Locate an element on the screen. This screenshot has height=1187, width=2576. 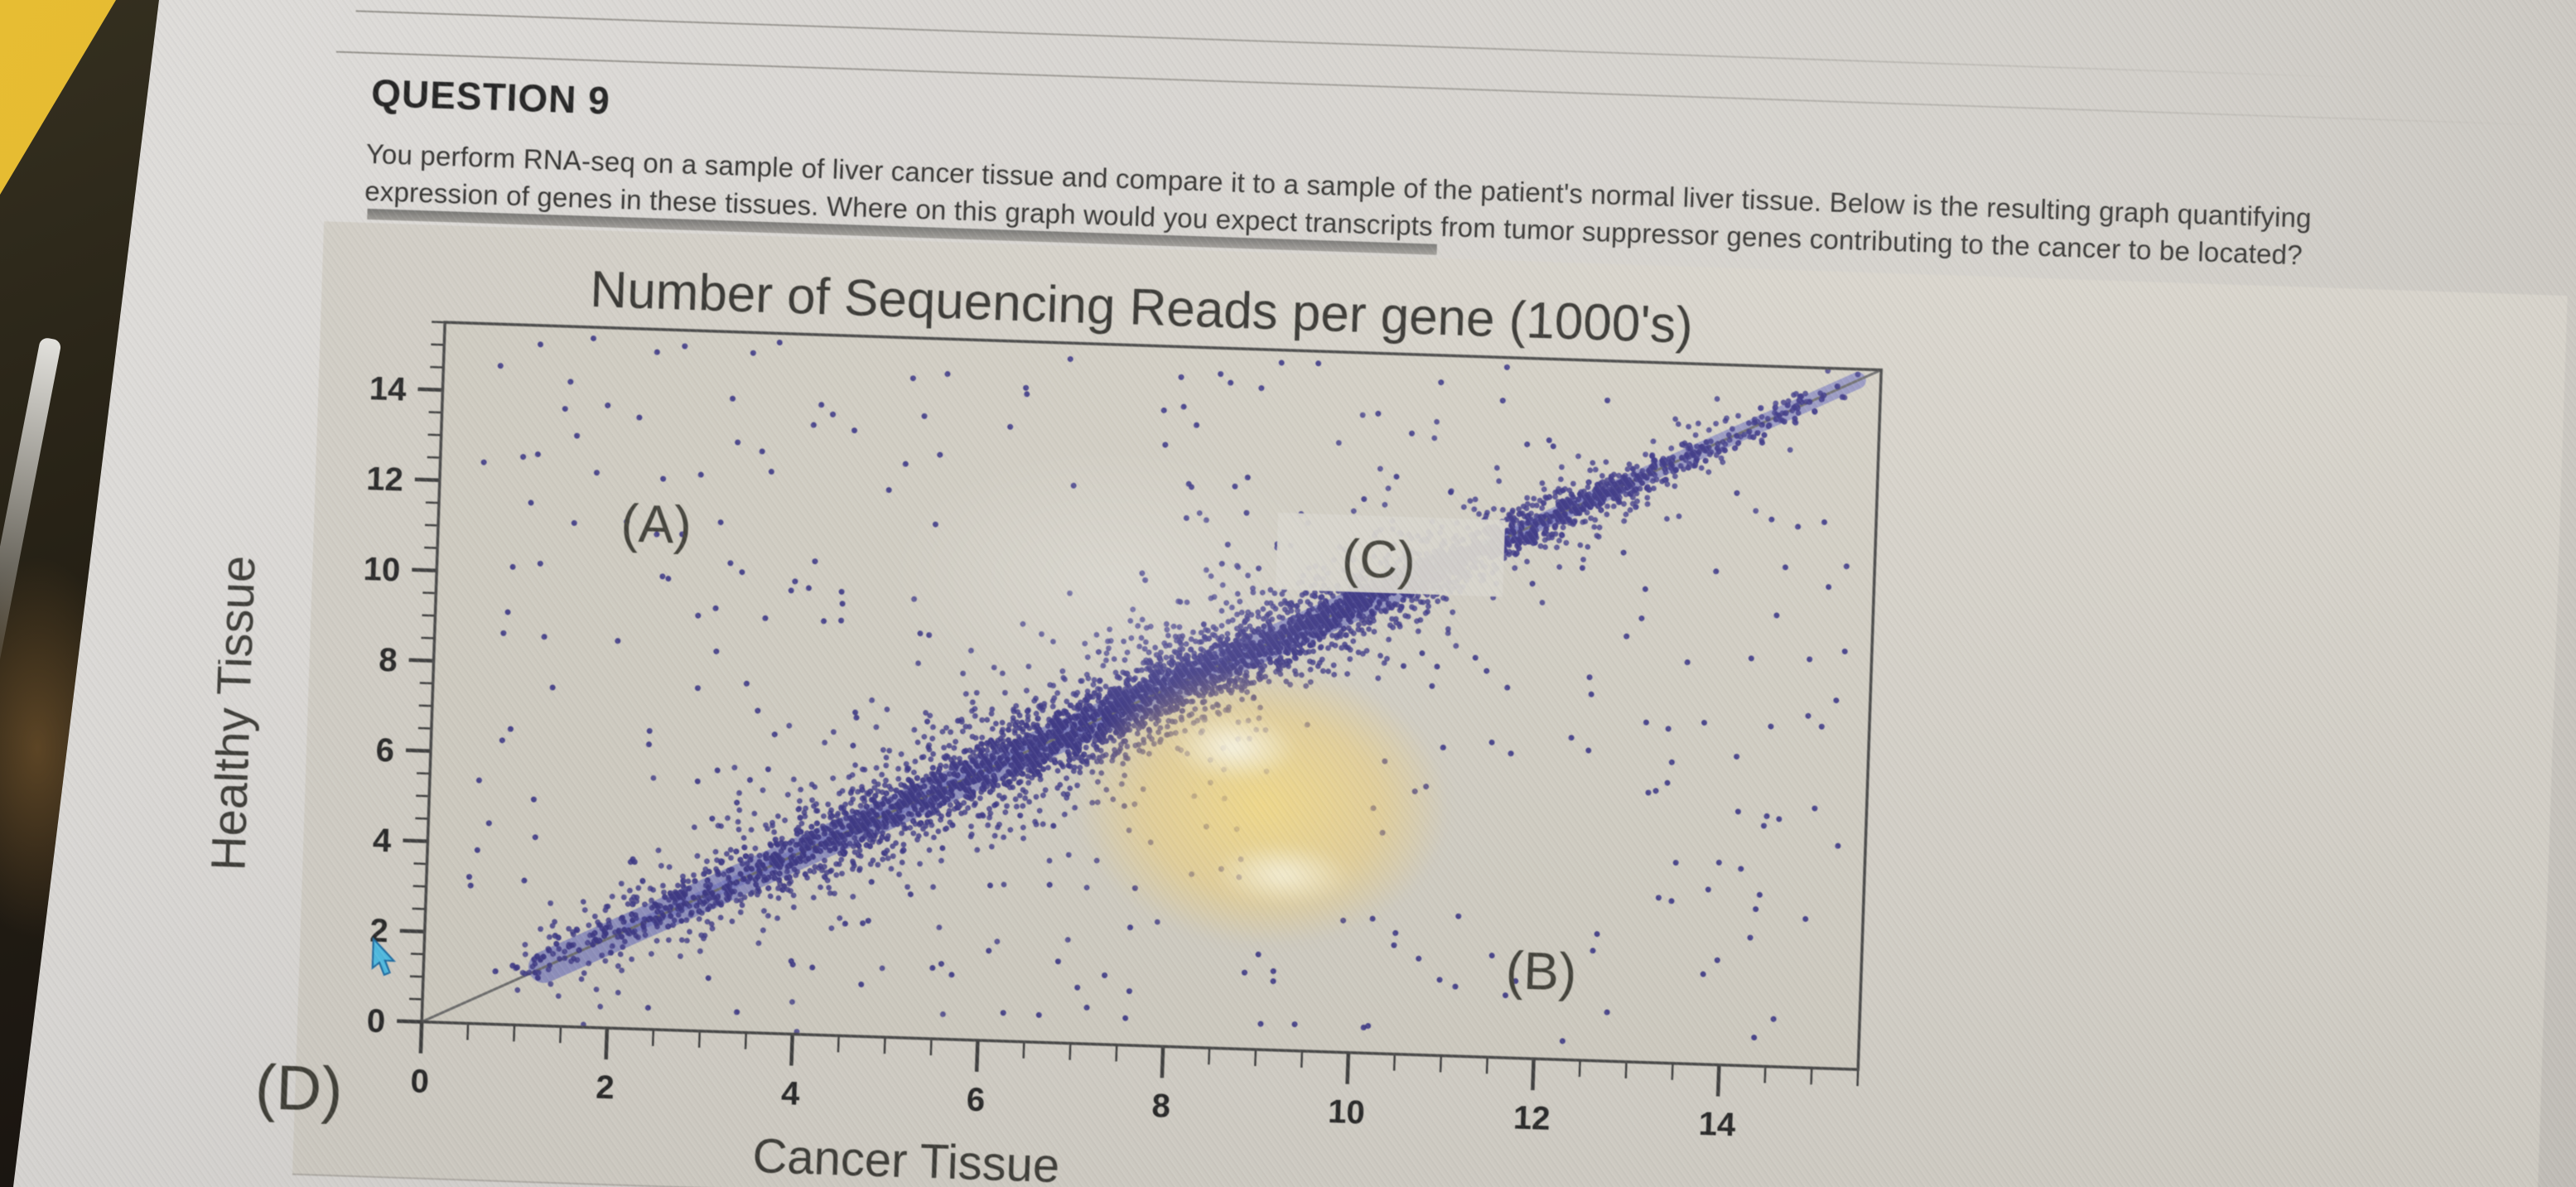
region-label-b: (B) is located at coordinates (1542, 971).